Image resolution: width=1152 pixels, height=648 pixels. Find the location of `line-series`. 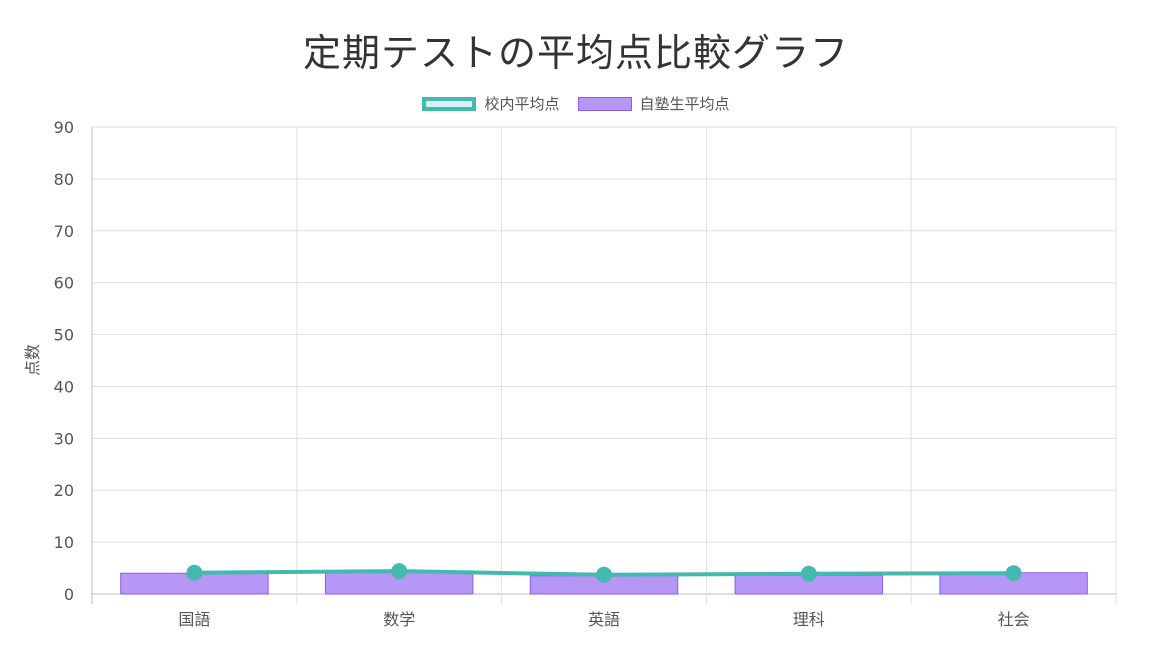

line-series is located at coordinates (604, 573).